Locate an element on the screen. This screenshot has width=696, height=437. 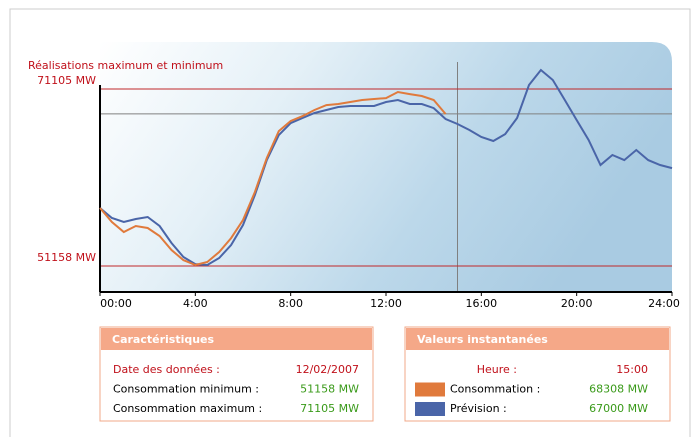
row-label: Consommation maximum : is located at coordinates (187, 408).